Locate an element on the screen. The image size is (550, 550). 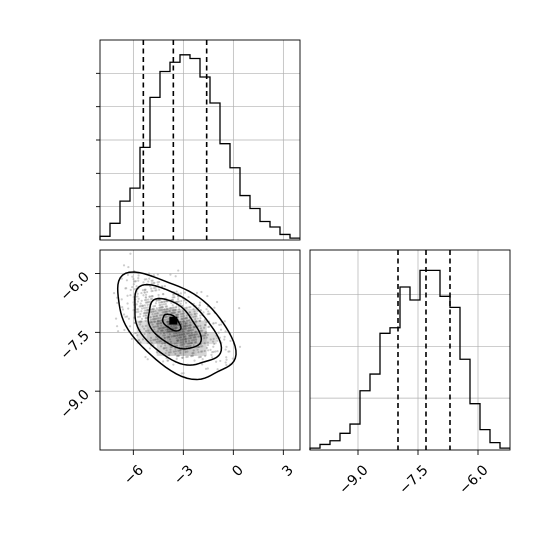
marginal-histogram-x is located at coordinates (198, 140).